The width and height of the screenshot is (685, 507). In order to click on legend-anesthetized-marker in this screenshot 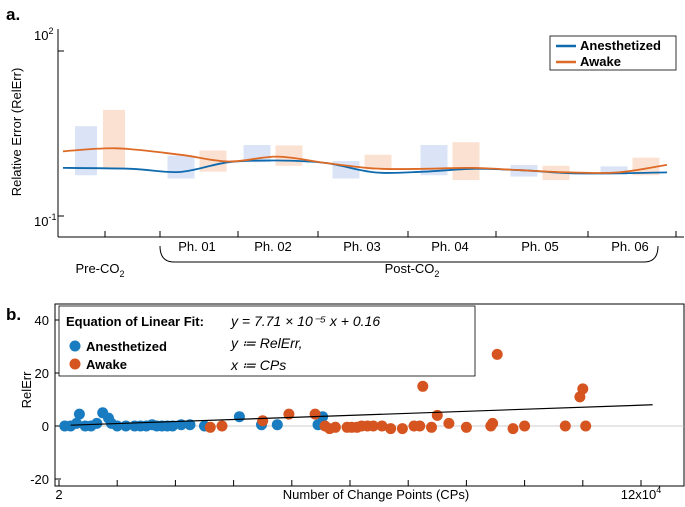, I will do `click(75, 346)`.